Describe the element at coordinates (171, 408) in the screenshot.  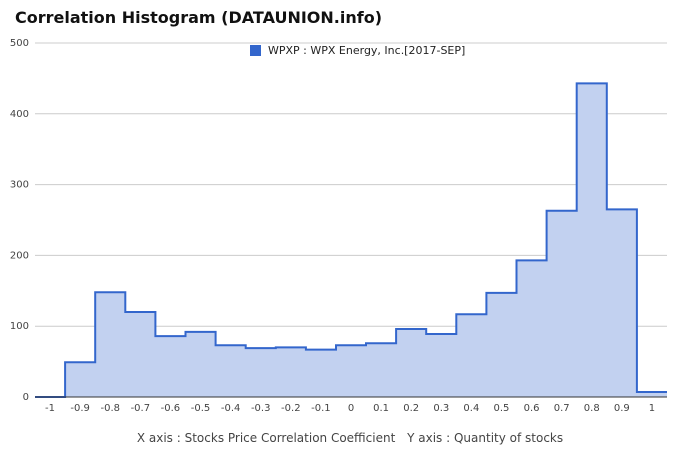
I see `x-tick-label: -0.6` at that location.